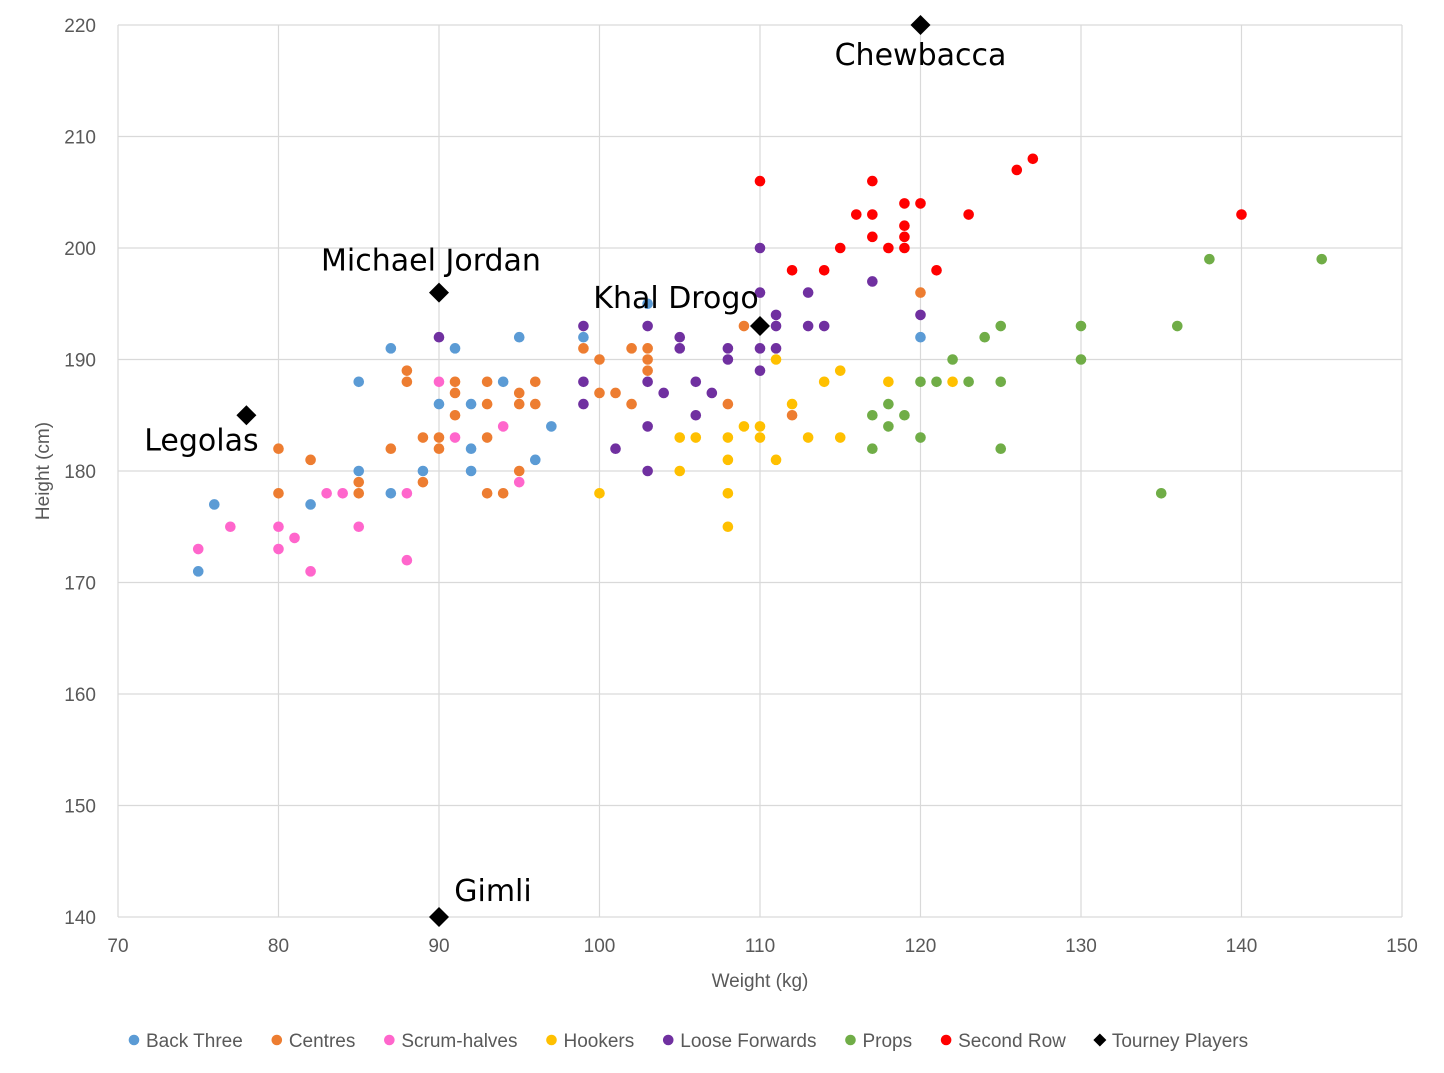 This screenshot has height=1073, width=1444. I want to click on x-tick-label: 140, so click(1242, 946).